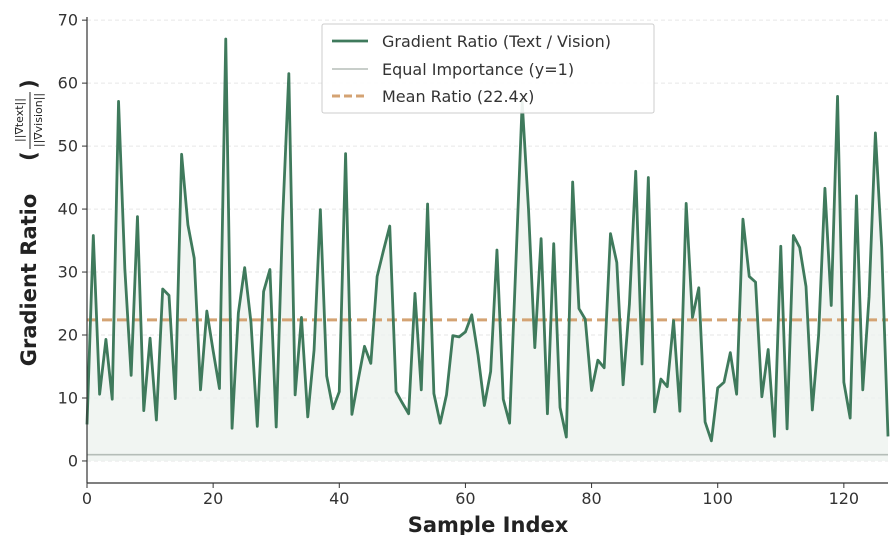  What do you see at coordinates (478, 69) in the screenshot?
I see `legend-label-reference: Equal Importance (y=1)` at bounding box center [478, 69].